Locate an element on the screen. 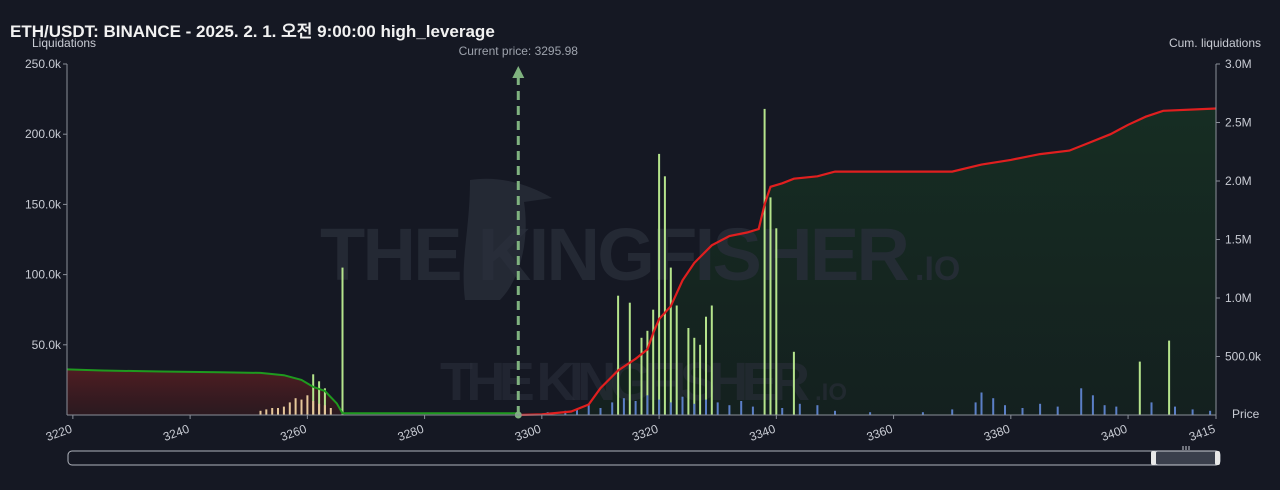 The image size is (1280, 490). x-tick-label: 3415 is located at coordinates (1202, 433).